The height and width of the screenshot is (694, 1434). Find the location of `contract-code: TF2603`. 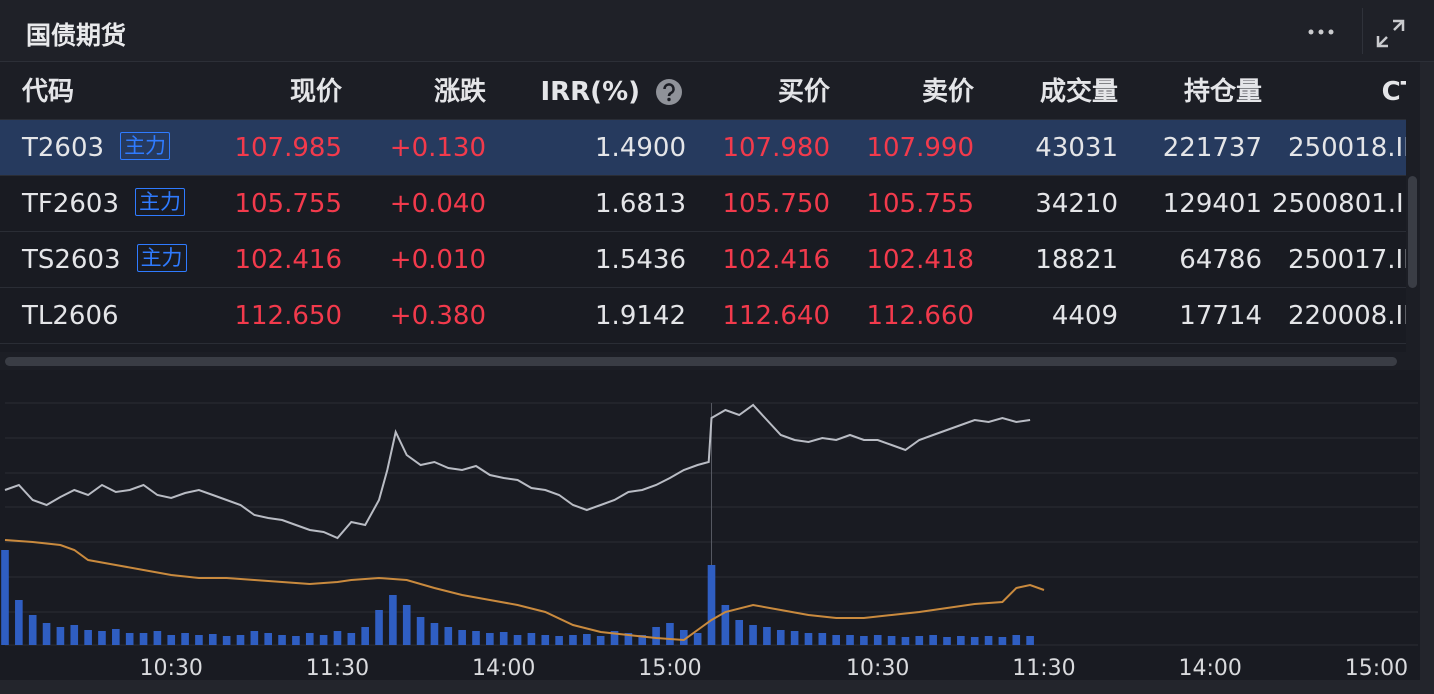

contract-code: TF2603 is located at coordinates (71, 204).